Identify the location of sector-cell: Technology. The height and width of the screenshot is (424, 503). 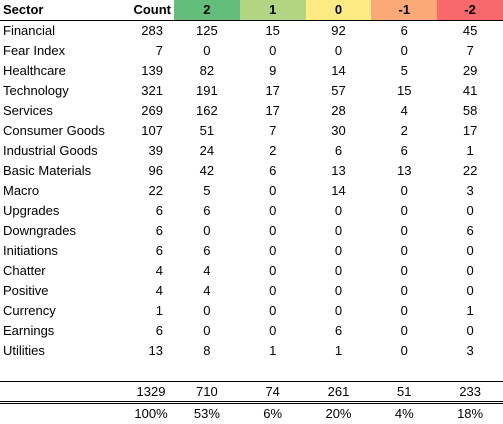
(55, 91).